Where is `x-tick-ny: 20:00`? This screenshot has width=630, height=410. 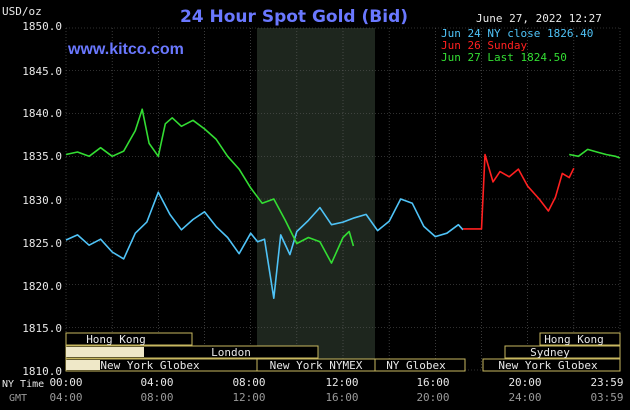
x-tick-ny: 20:00 is located at coordinates (524, 382).